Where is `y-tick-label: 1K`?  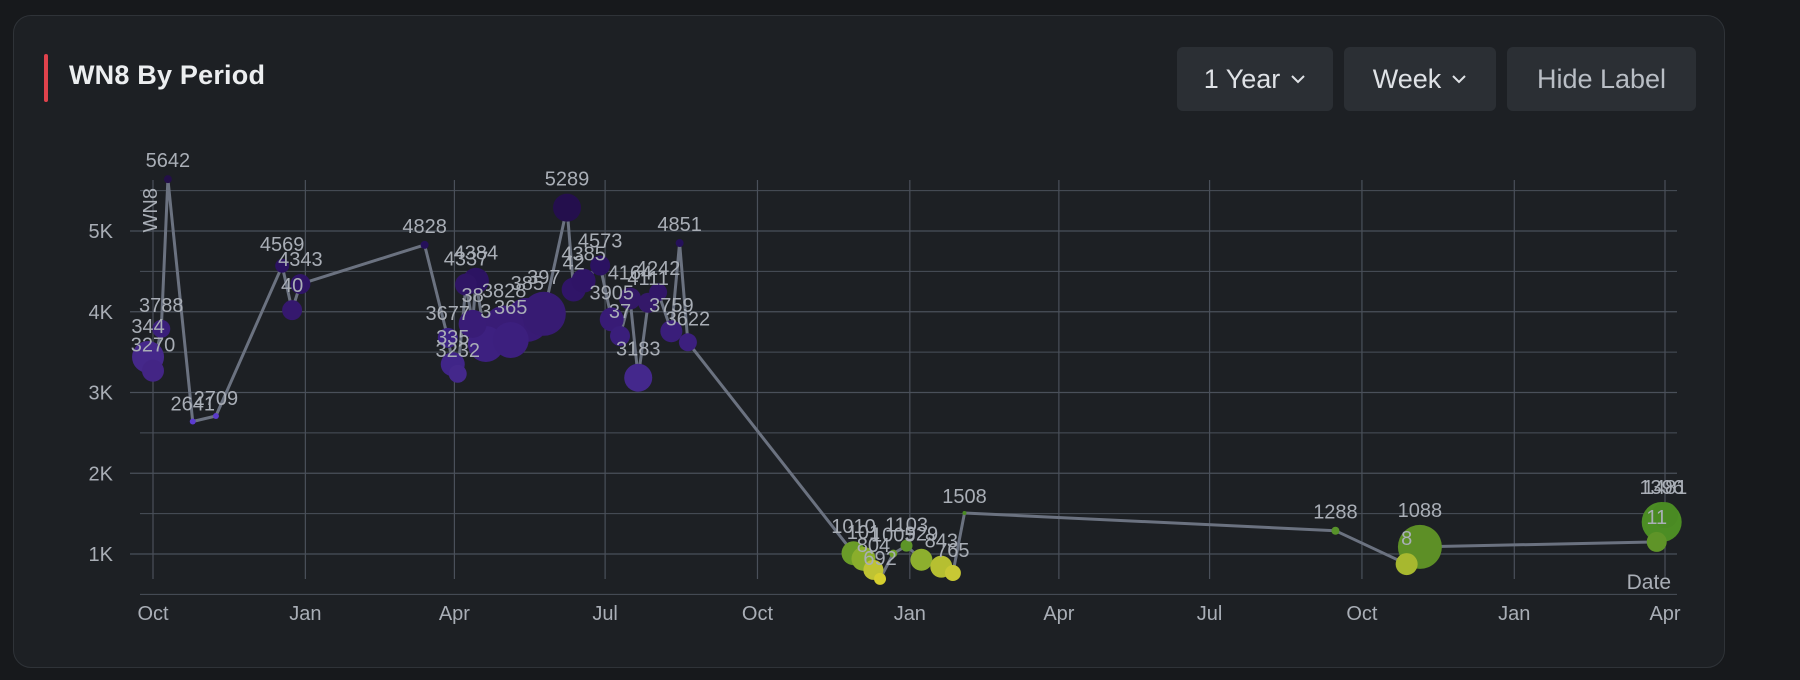
y-tick-label: 1K is located at coordinates (101, 555).